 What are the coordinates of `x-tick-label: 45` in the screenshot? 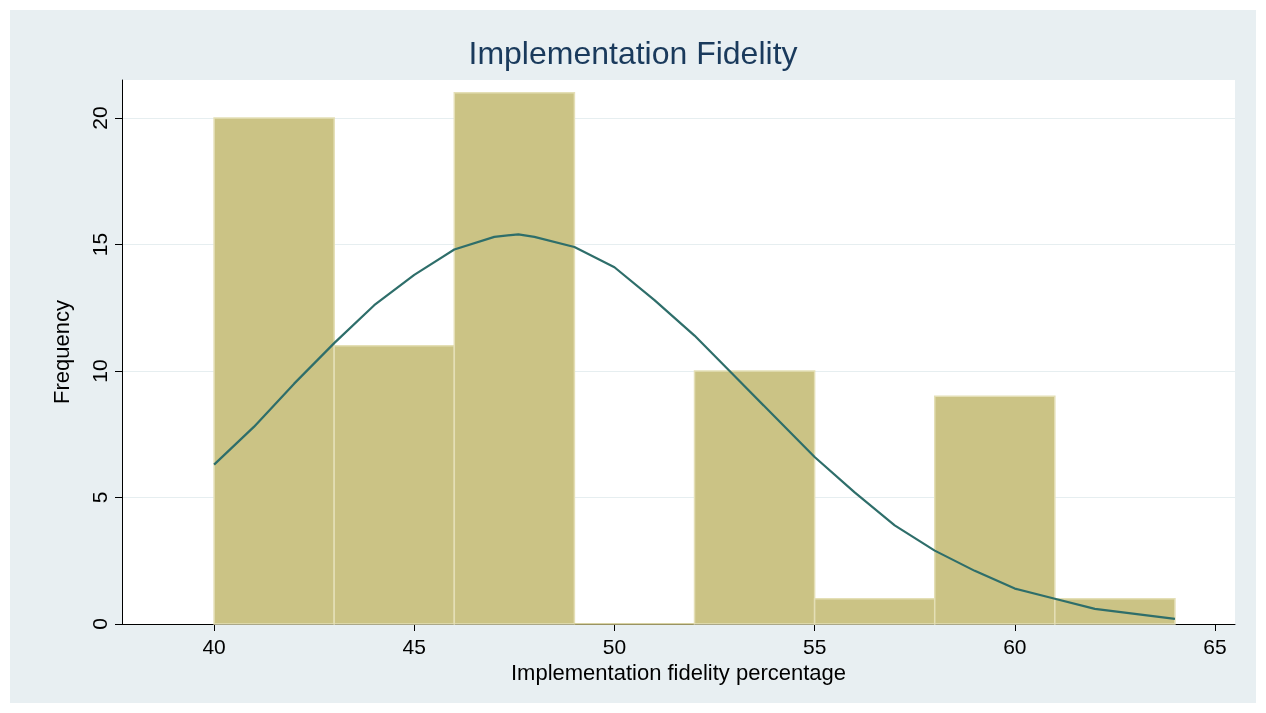 It's located at (414, 646).